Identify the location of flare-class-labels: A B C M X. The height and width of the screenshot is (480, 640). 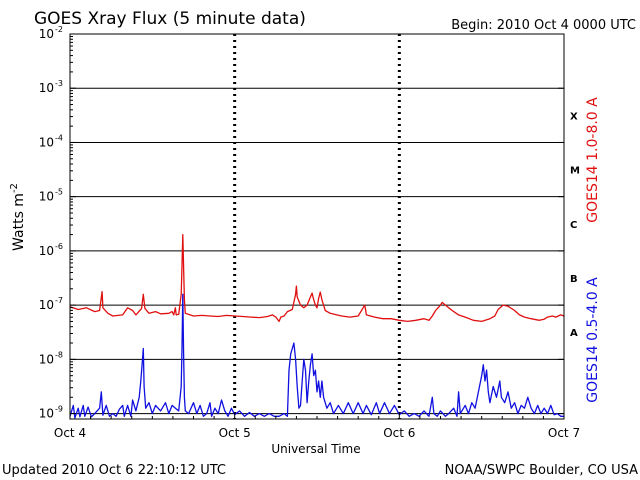
(575, 225).